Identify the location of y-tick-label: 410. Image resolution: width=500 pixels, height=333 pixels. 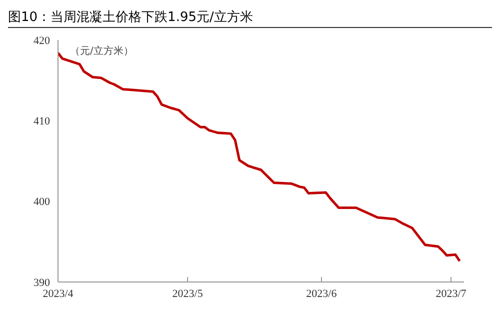
(42, 122).